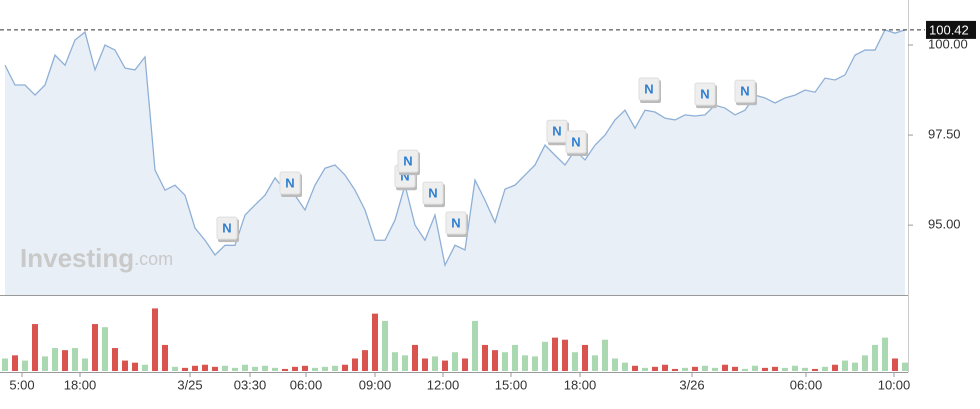  What do you see at coordinates (77, 258) in the screenshot?
I see `watermark-main: Investing` at bounding box center [77, 258].